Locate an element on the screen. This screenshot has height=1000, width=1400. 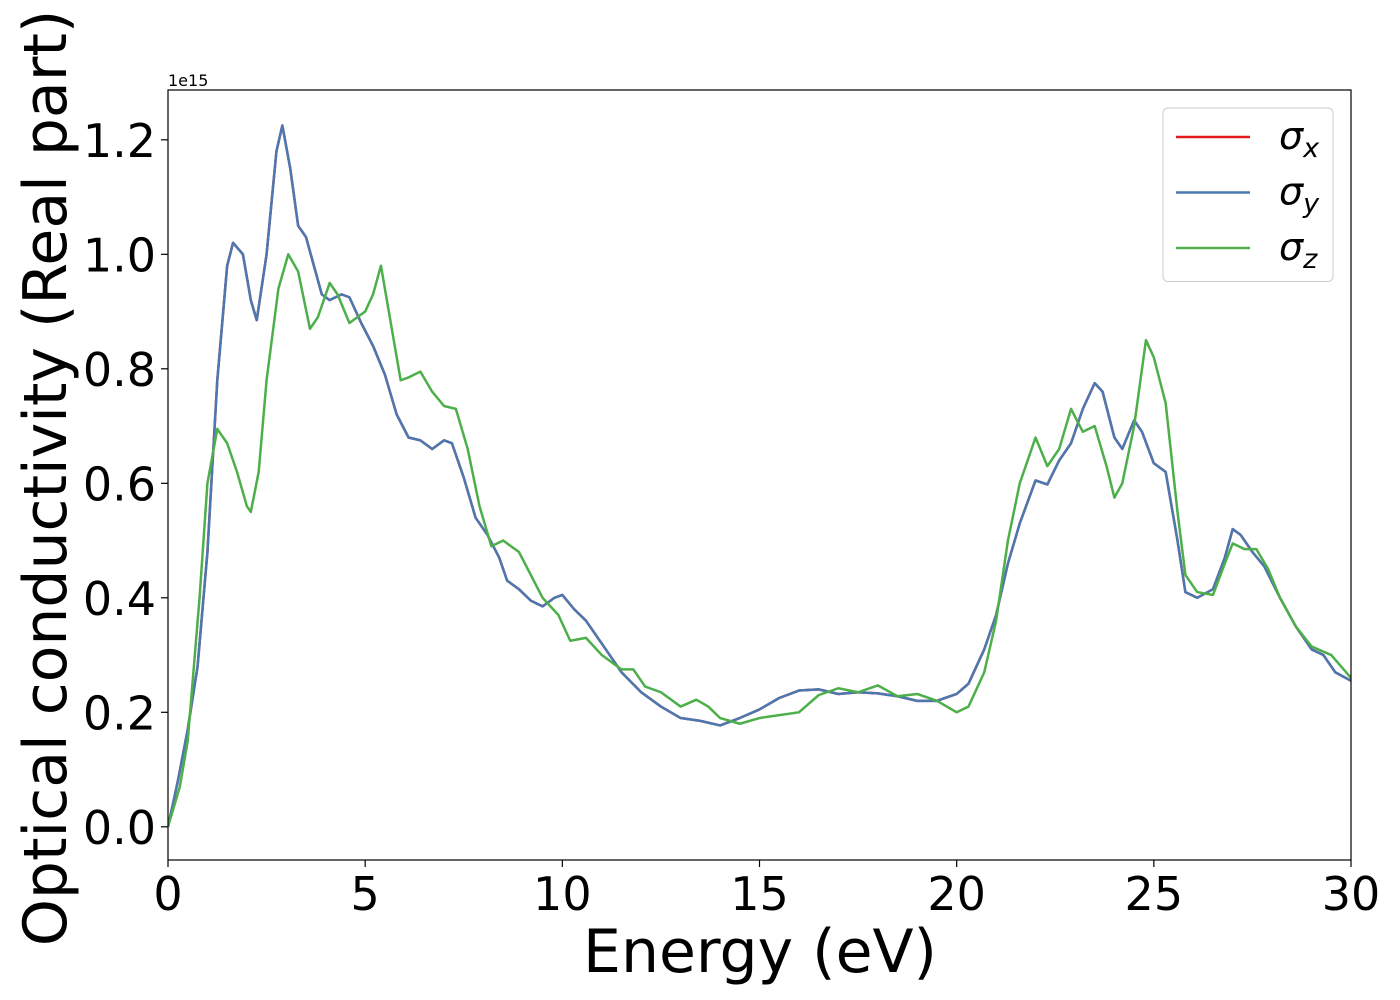
x-axis-label: Energy (eV) is located at coordinates (760, 952).